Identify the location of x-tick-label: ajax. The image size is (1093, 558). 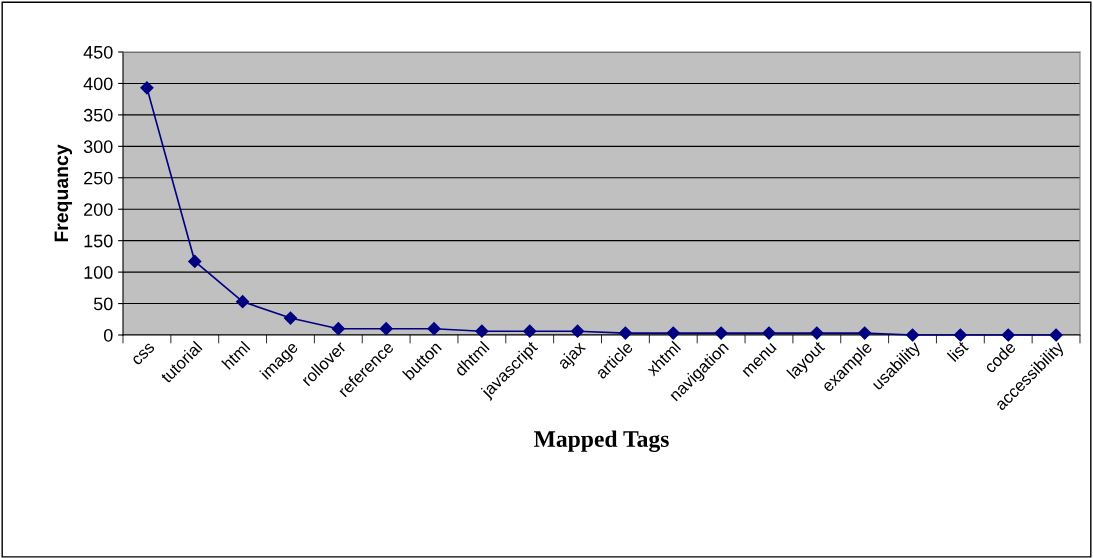
(572, 355).